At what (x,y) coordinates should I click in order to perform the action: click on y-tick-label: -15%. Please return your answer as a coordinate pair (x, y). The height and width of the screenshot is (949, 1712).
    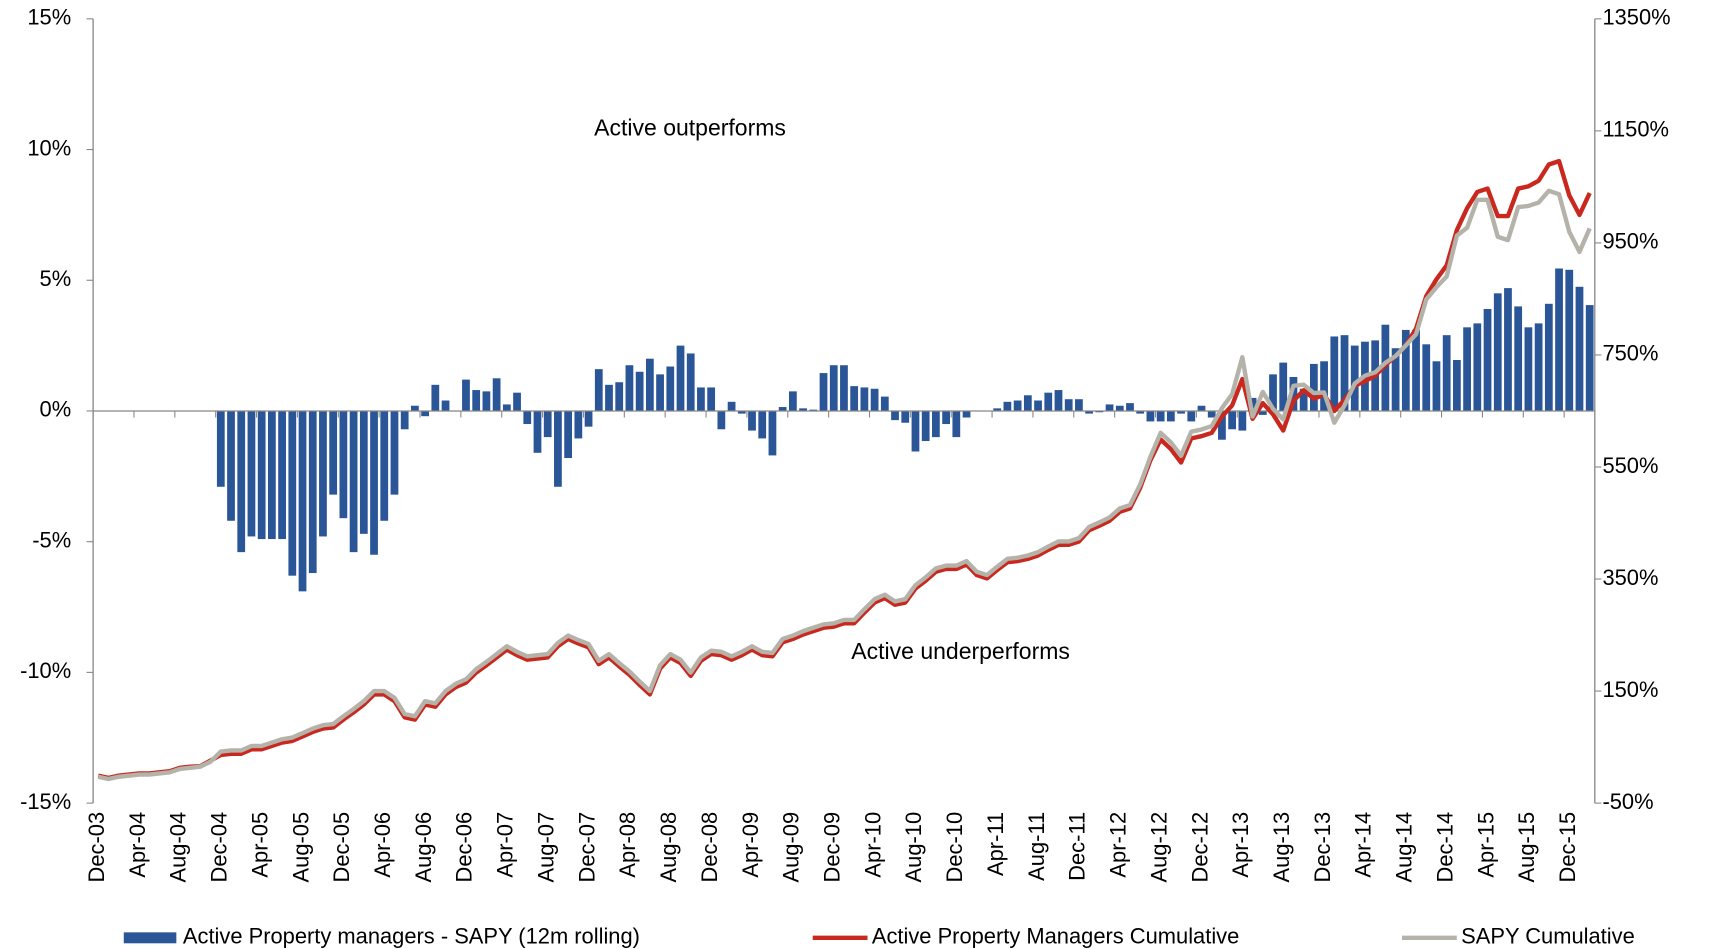
    Looking at the image, I should click on (45, 801).